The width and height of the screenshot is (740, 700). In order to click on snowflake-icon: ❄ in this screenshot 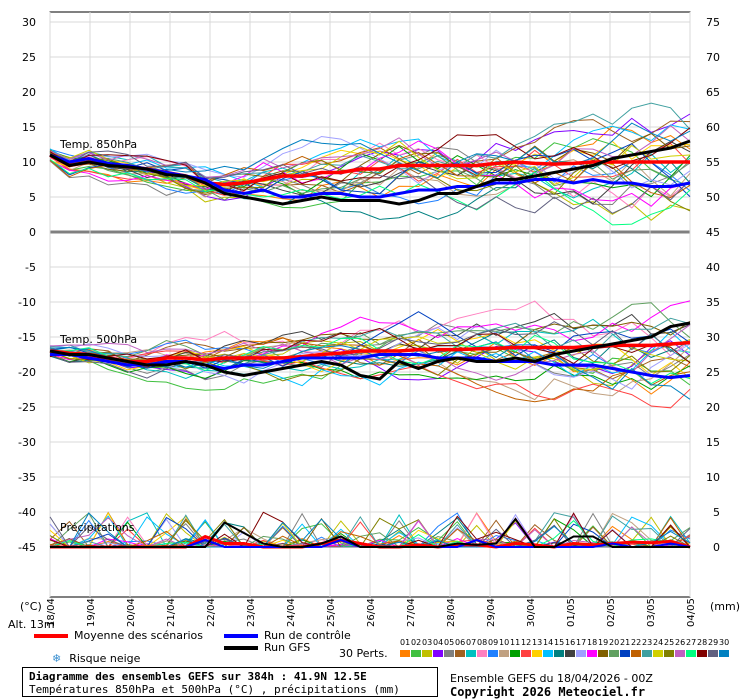, I will do `click(57, 658)`.